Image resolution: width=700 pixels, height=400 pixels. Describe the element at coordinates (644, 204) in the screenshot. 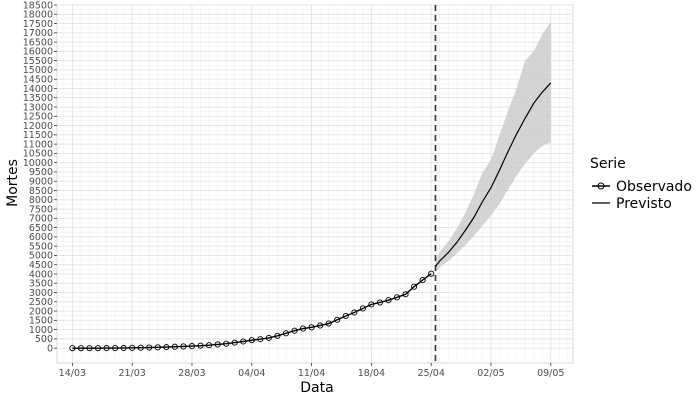

I see `legend-label-previsto: Previsto` at that location.